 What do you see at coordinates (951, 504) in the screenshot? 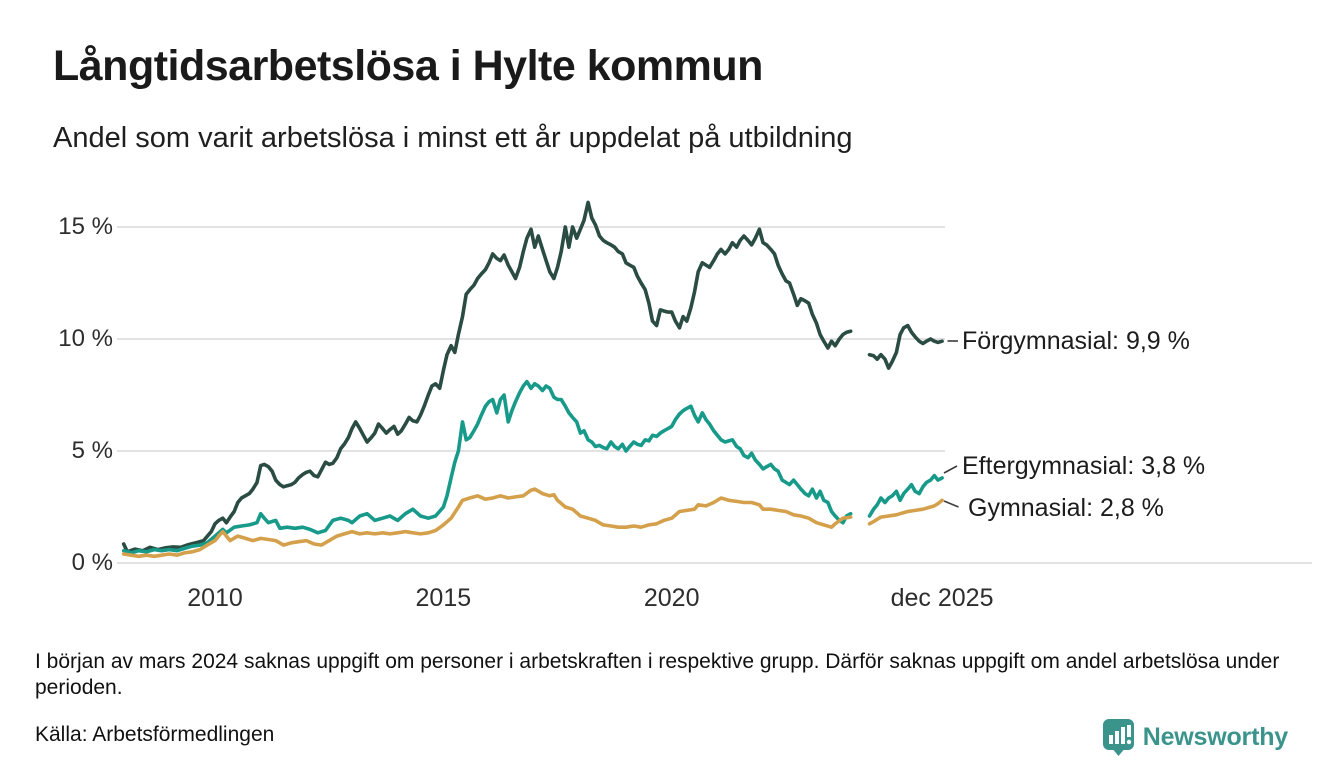
I see `label-connector-gymnasial` at bounding box center [951, 504].